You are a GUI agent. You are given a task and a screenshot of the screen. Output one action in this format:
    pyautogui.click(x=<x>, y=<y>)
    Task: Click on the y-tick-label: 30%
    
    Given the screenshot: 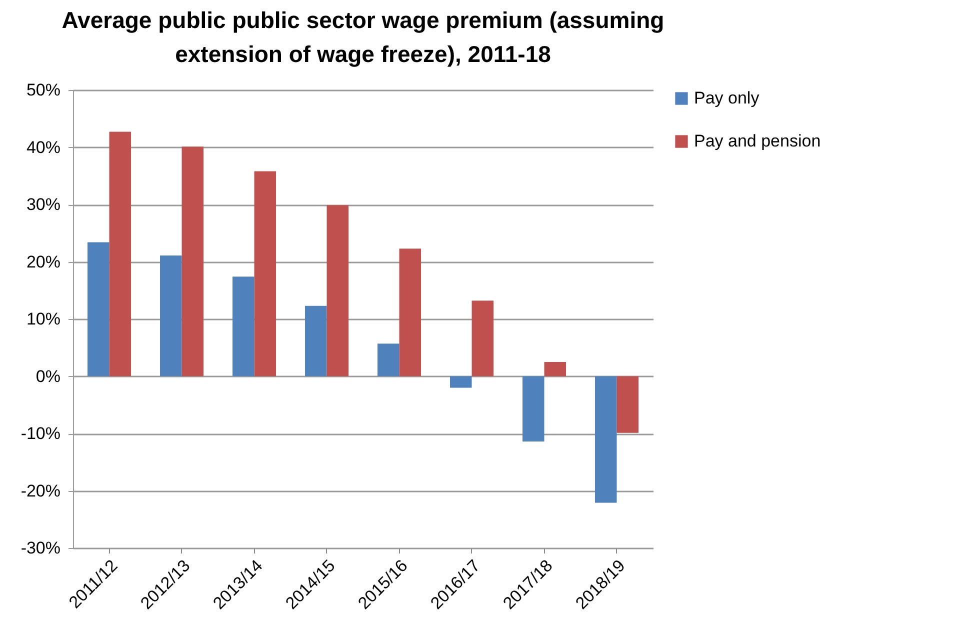 What is the action you would take?
    pyautogui.click(x=43, y=204)
    